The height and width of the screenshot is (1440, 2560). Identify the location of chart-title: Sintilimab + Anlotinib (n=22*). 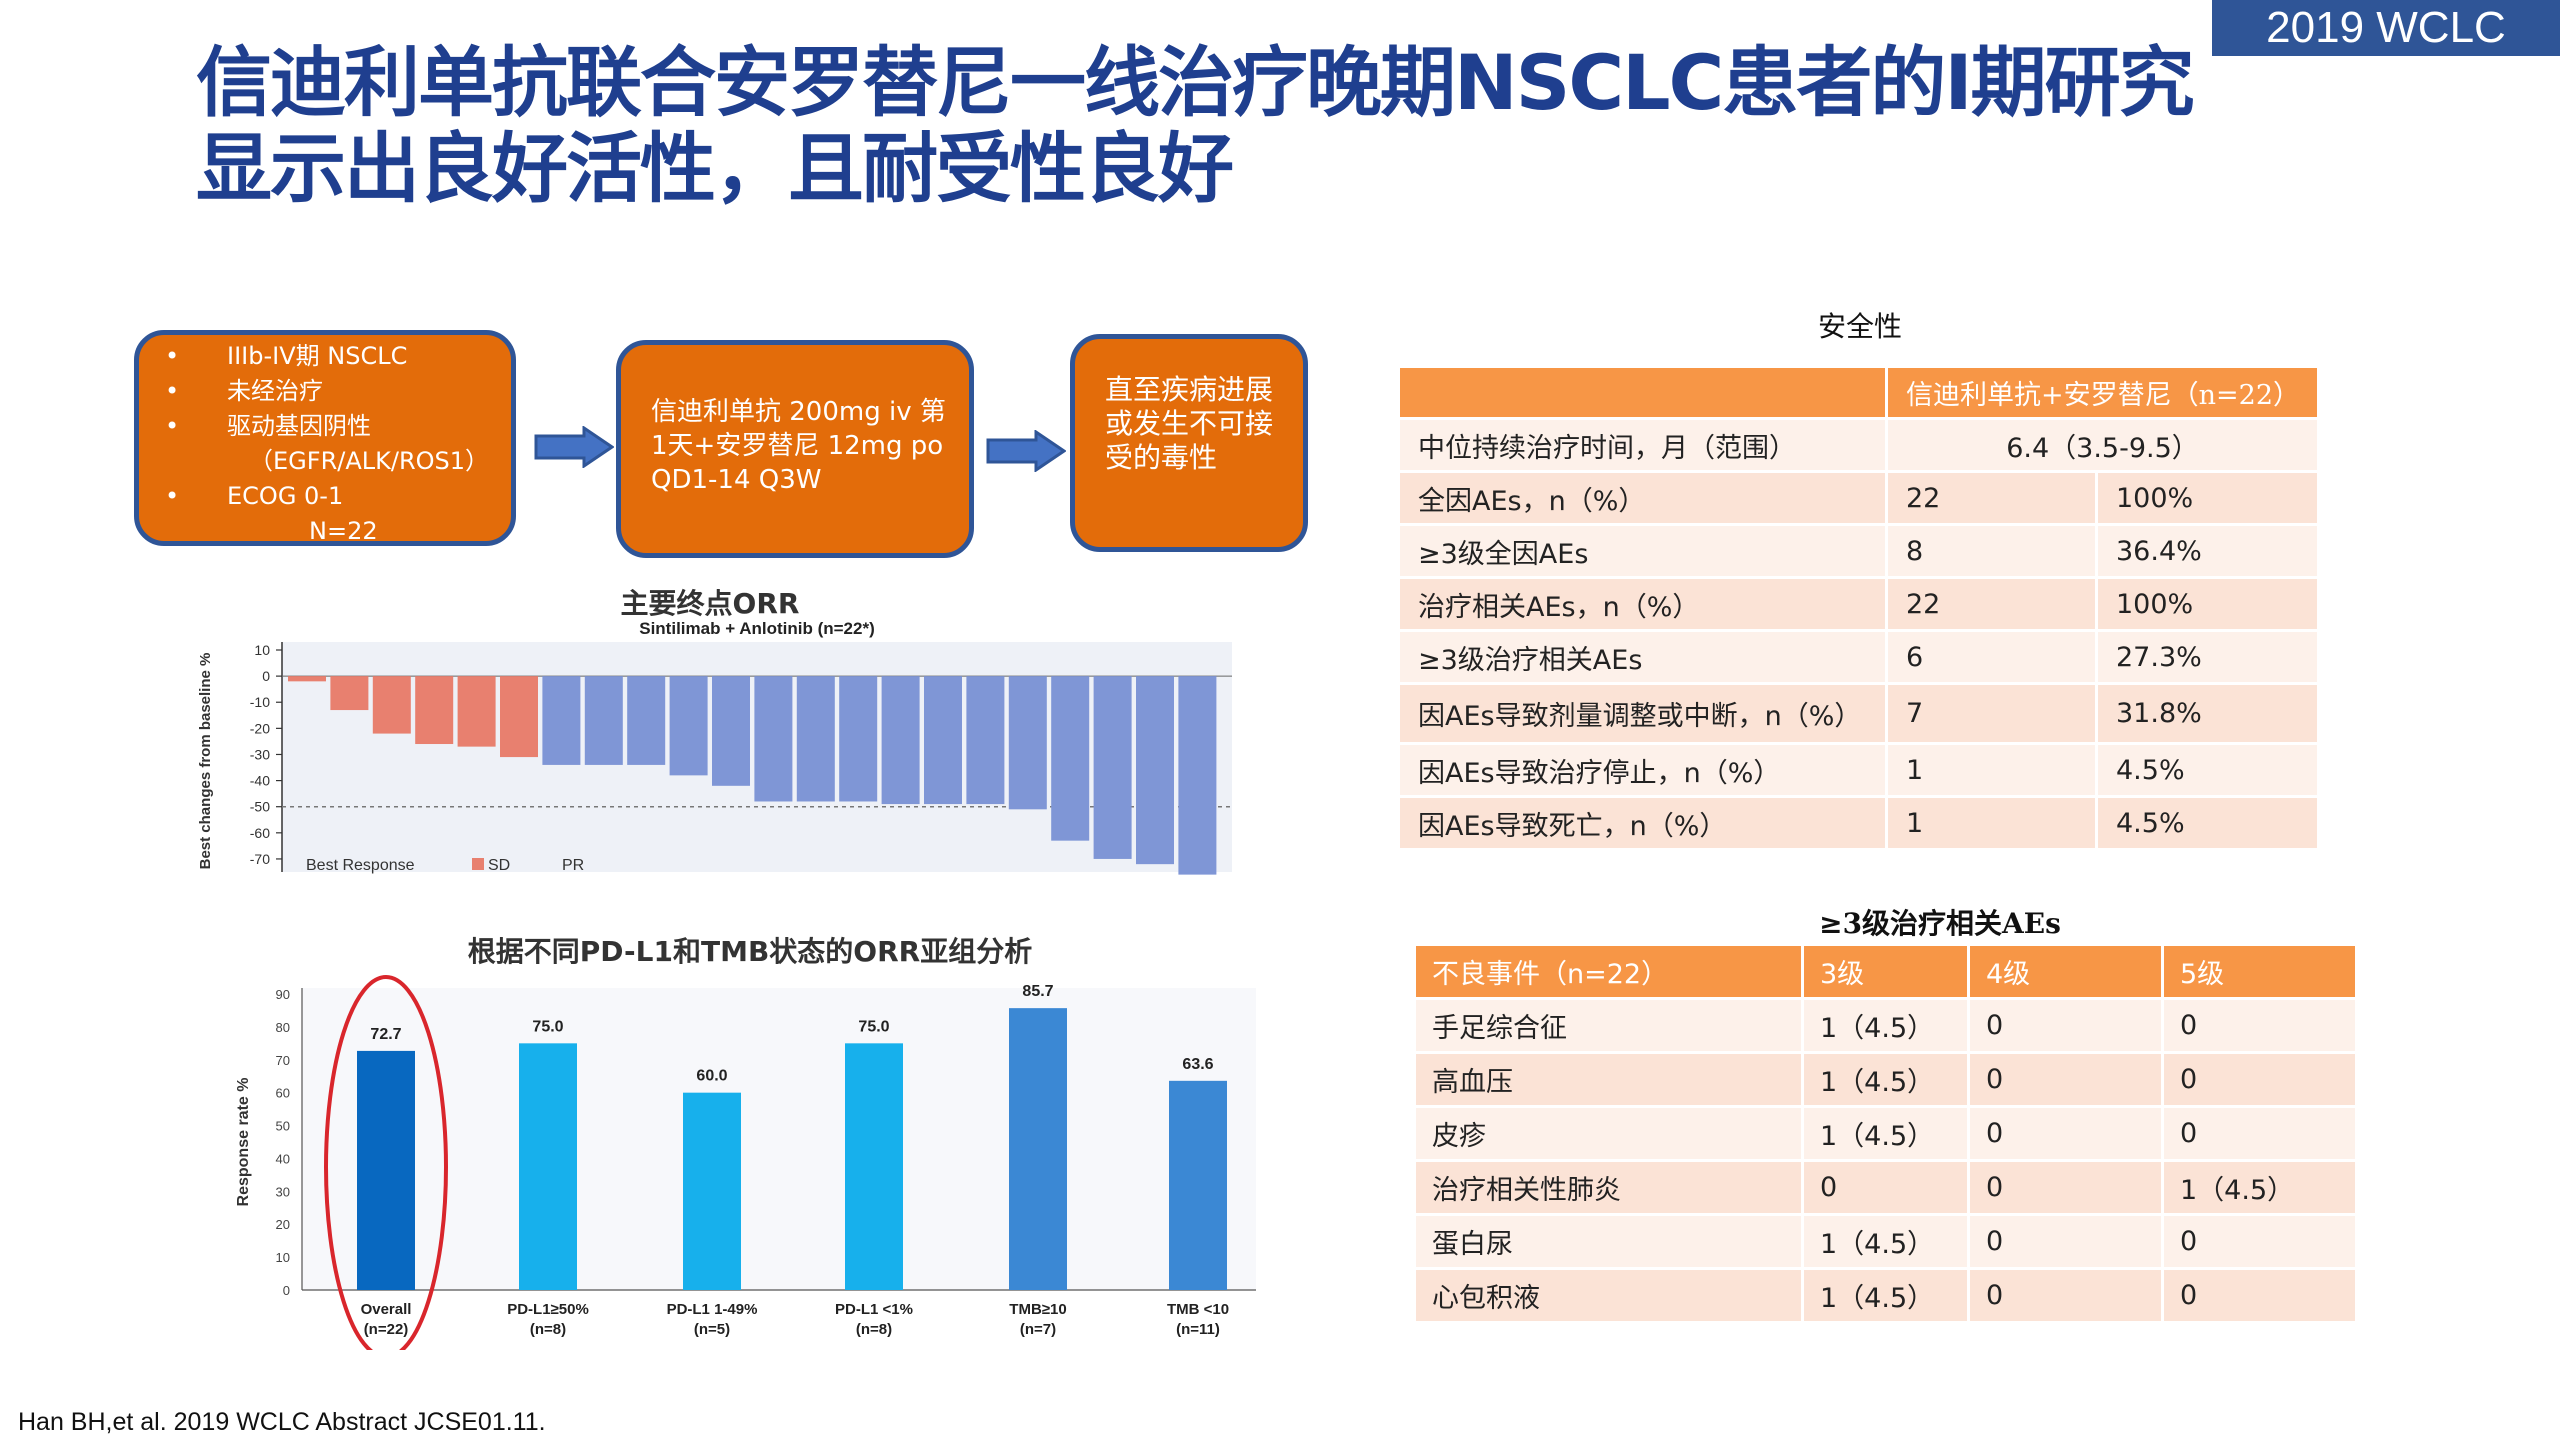
(757, 629).